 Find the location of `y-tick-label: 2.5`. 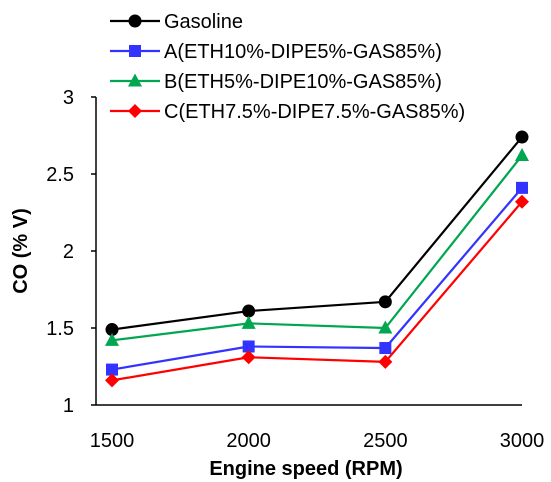

y-tick-label: 2.5 is located at coordinates (60, 175).